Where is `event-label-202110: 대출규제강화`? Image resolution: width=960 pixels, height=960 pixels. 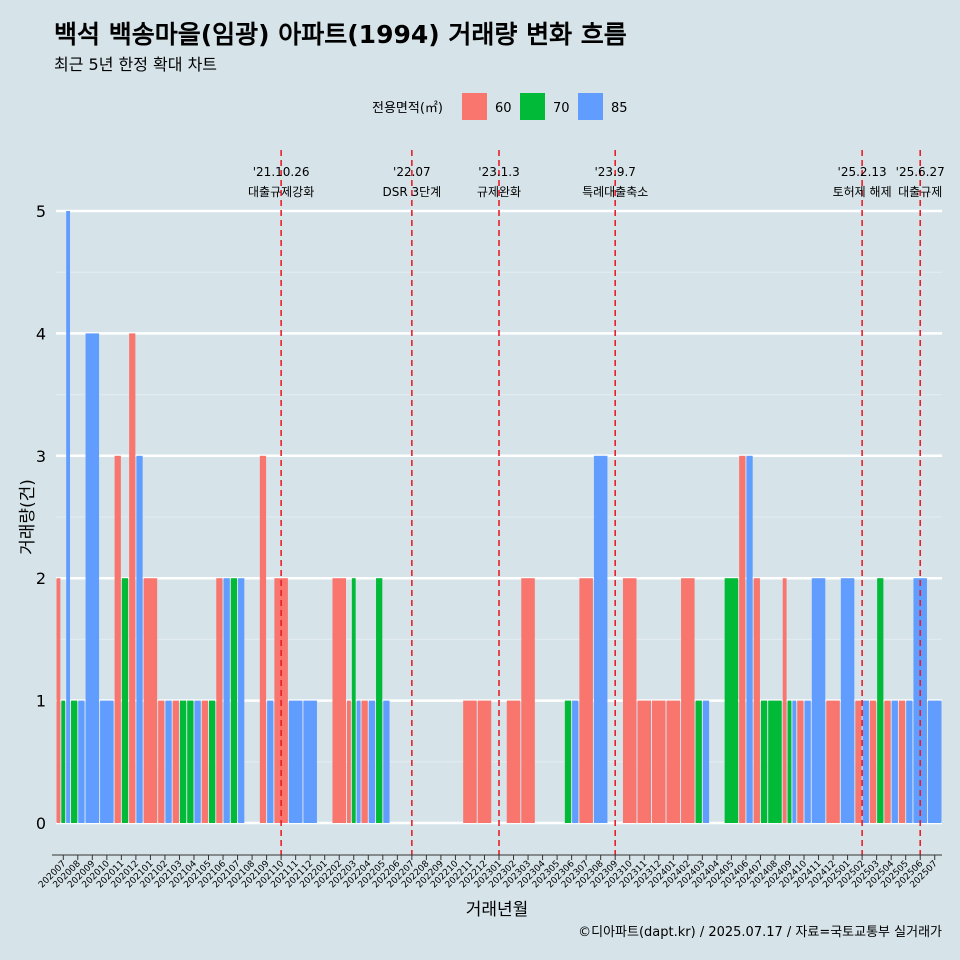 event-label-202110: 대출규제강화 is located at coordinates (281, 192).